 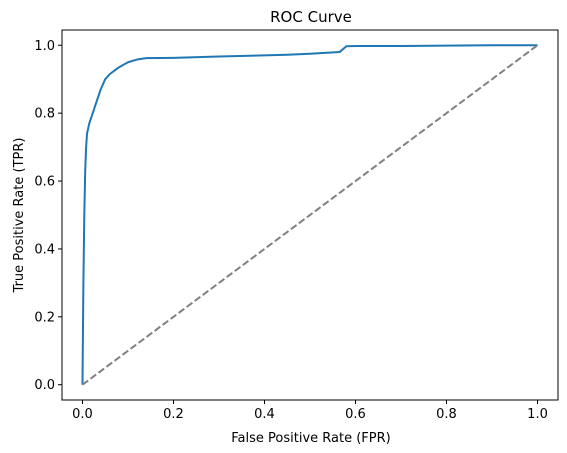 What do you see at coordinates (82, 414) in the screenshot?
I see `x-tick-label: 0.0` at bounding box center [82, 414].